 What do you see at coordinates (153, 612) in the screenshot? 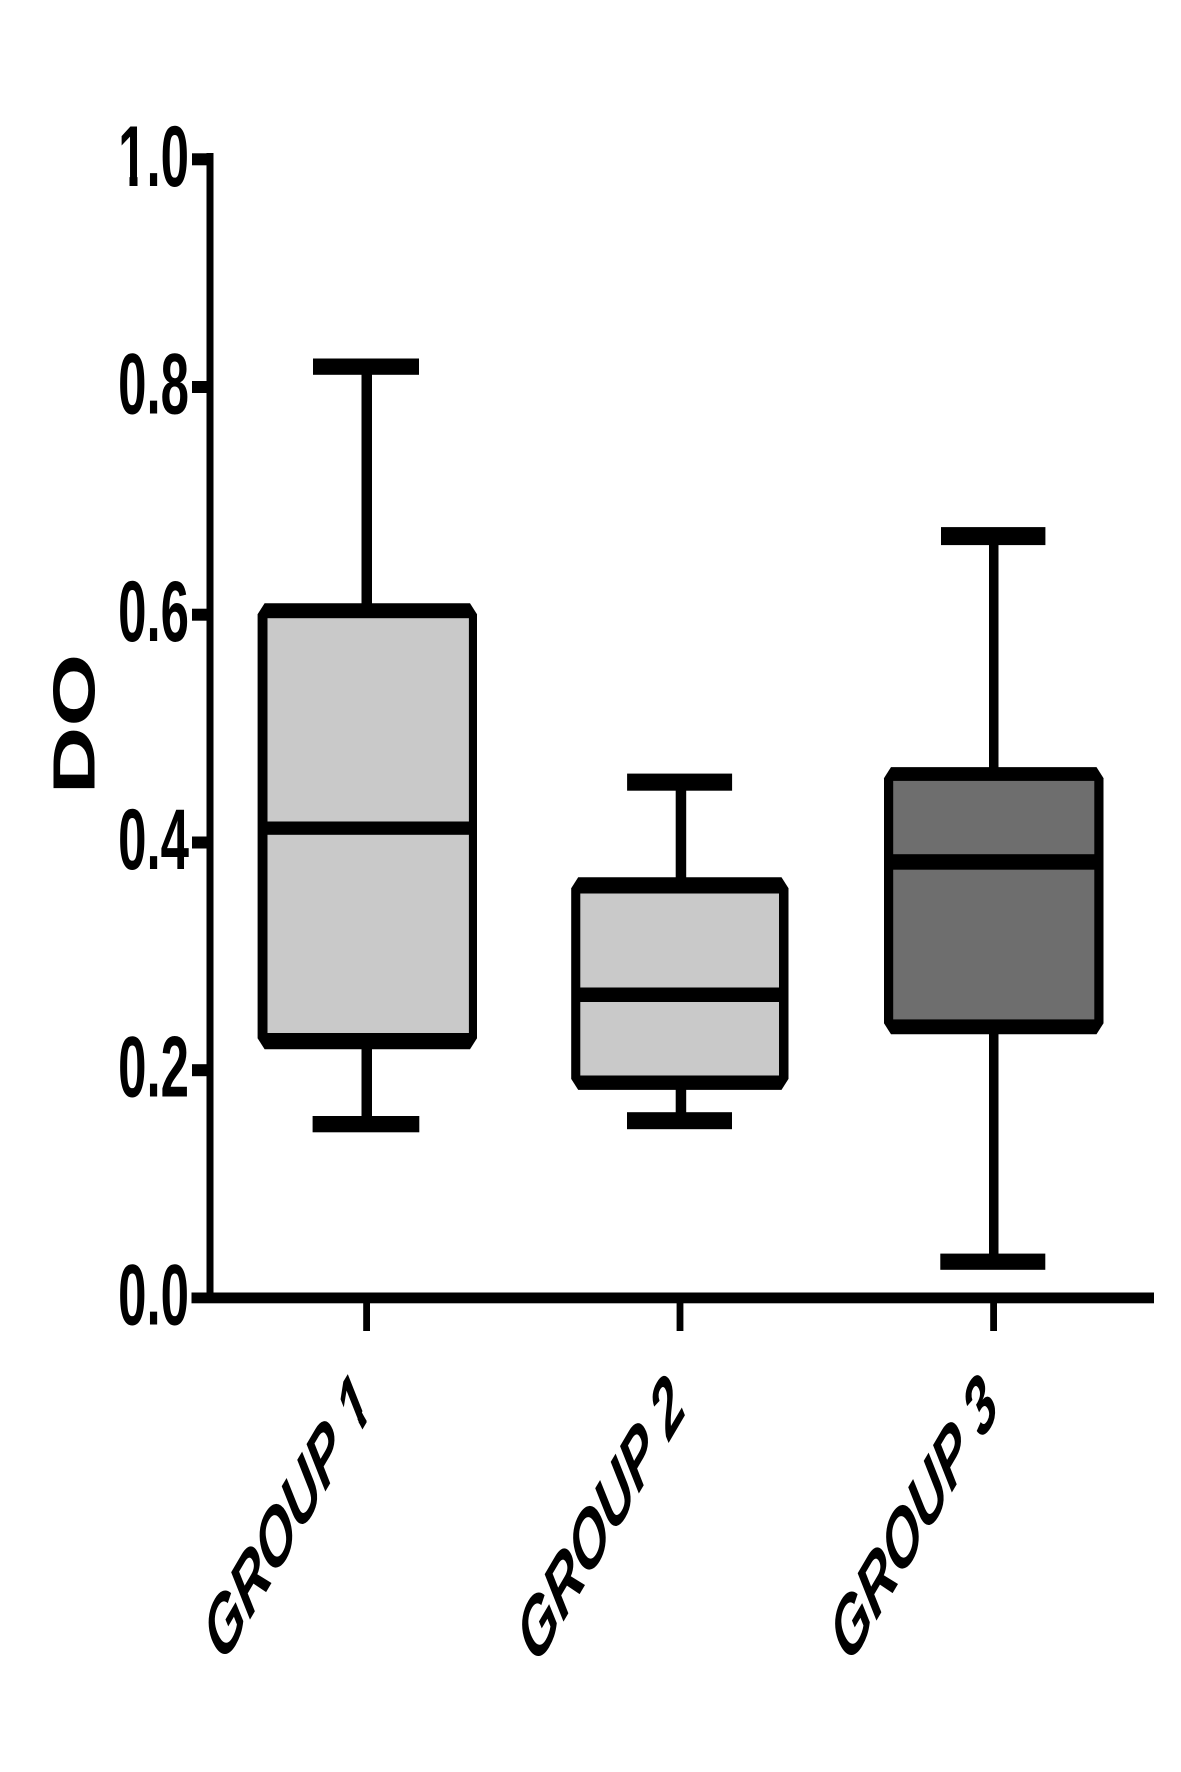
I see `svg-text: 0.6` at bounding box center [153, 612].